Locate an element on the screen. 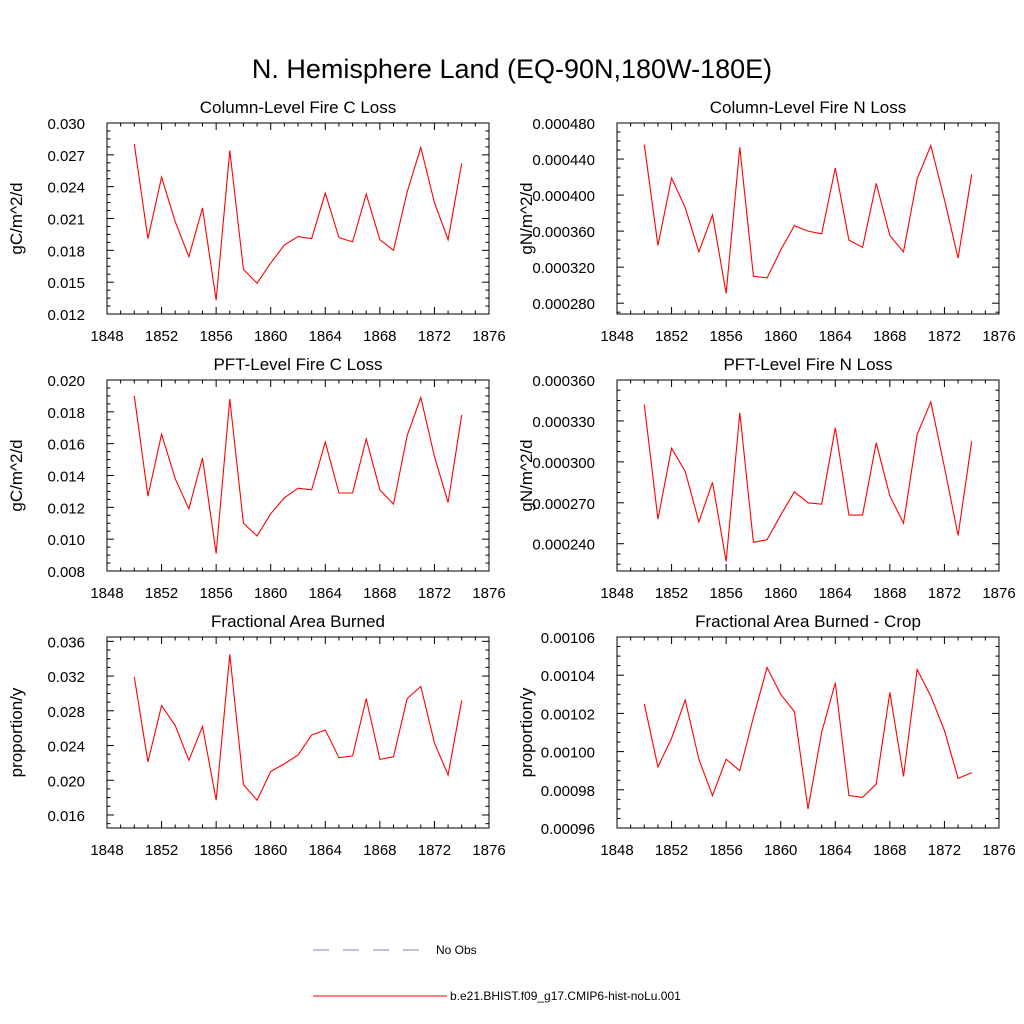  panel-title: PFT-Level Fire C Loss is located at coordinates (297, 364).